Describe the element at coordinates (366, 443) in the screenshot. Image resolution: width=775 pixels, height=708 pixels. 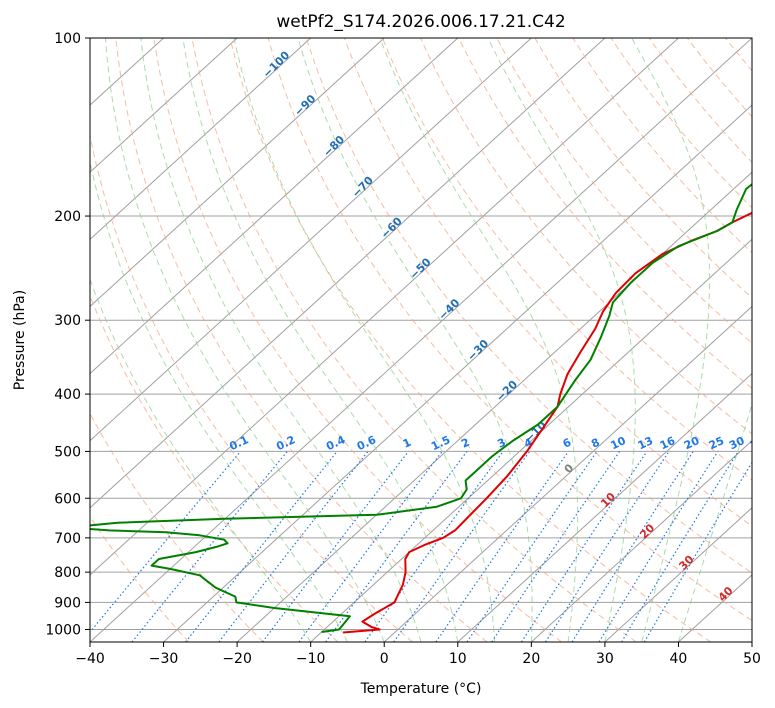
I see `mixing-ratio-label: 0.6` at that location.